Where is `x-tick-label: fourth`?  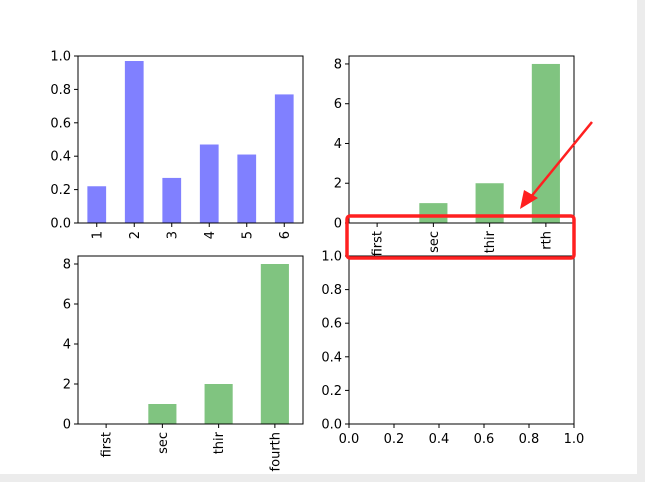
x-tick-label: fourth is located at coordinates (275, 451).